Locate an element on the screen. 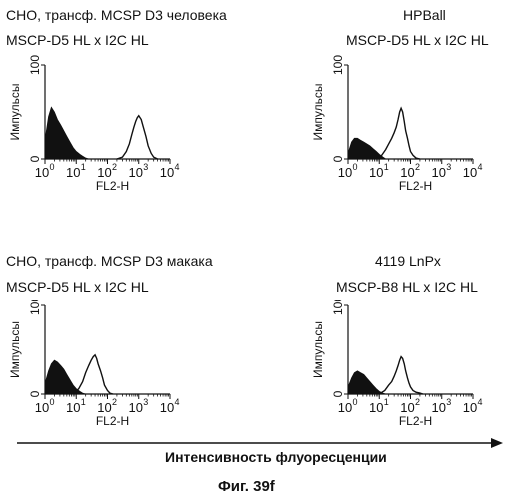 Image resolution: width=515 pixels, height=500 pixels. fluorescence-axis-arrow is located at coordinates (260, 443).